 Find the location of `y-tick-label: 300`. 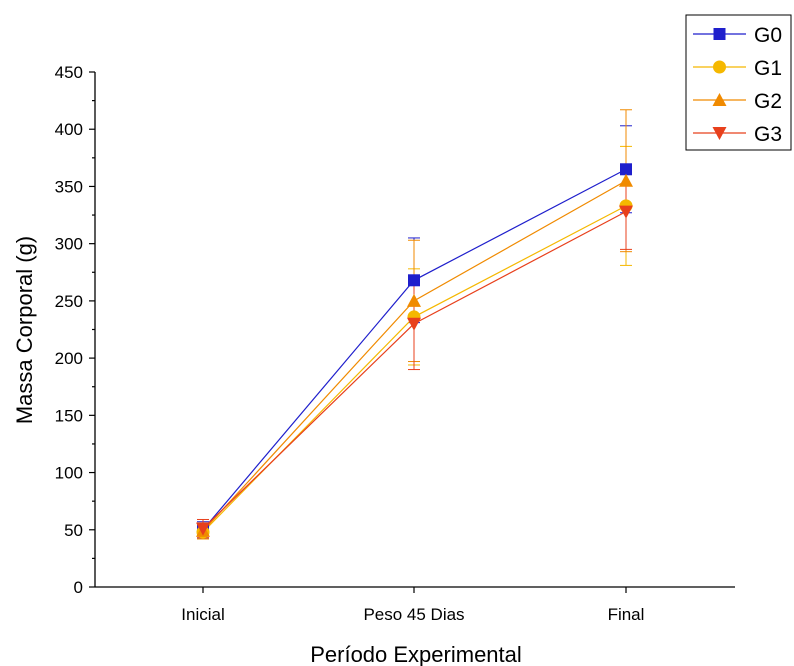

y-tick-label: 300 is located at coordinates (69, 244).